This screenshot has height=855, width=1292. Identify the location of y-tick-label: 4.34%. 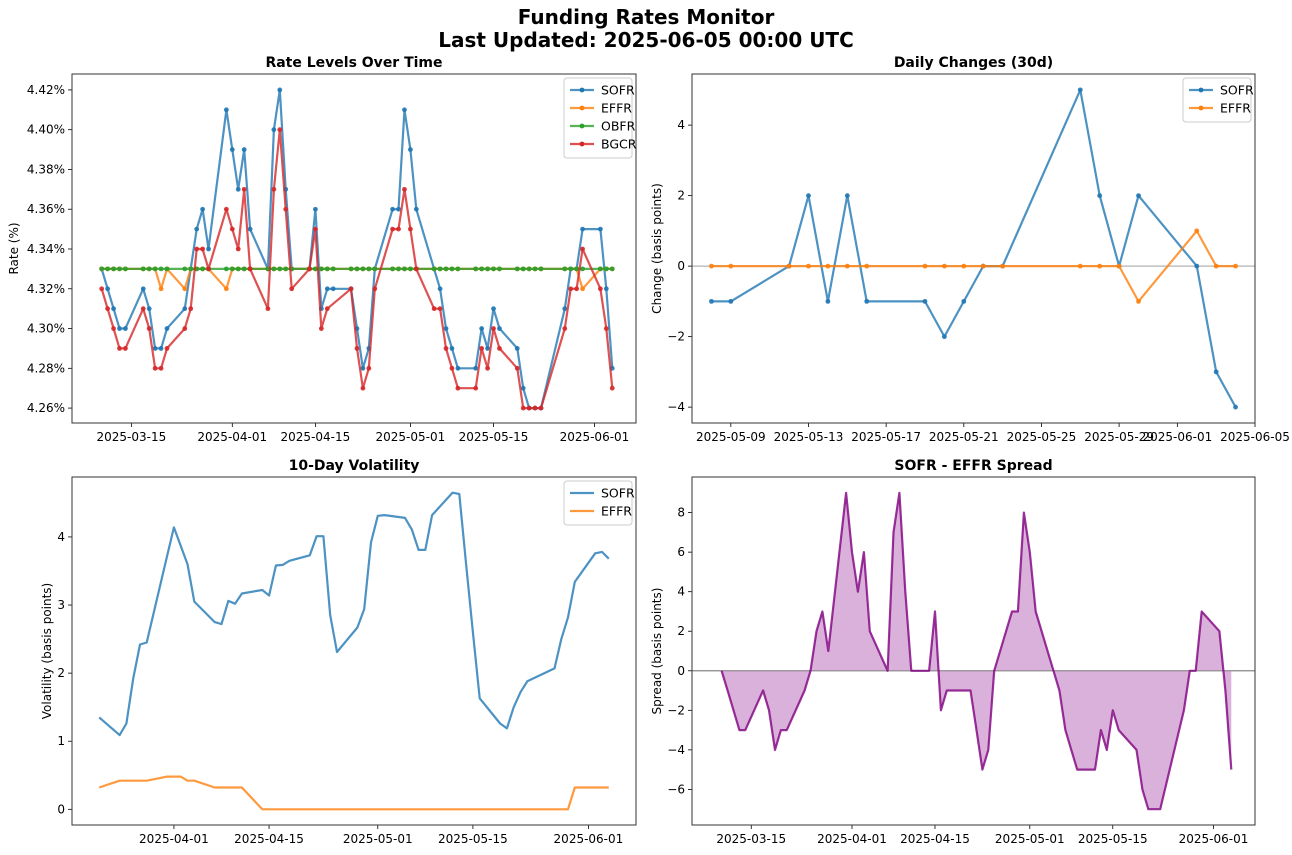
(46, 249).